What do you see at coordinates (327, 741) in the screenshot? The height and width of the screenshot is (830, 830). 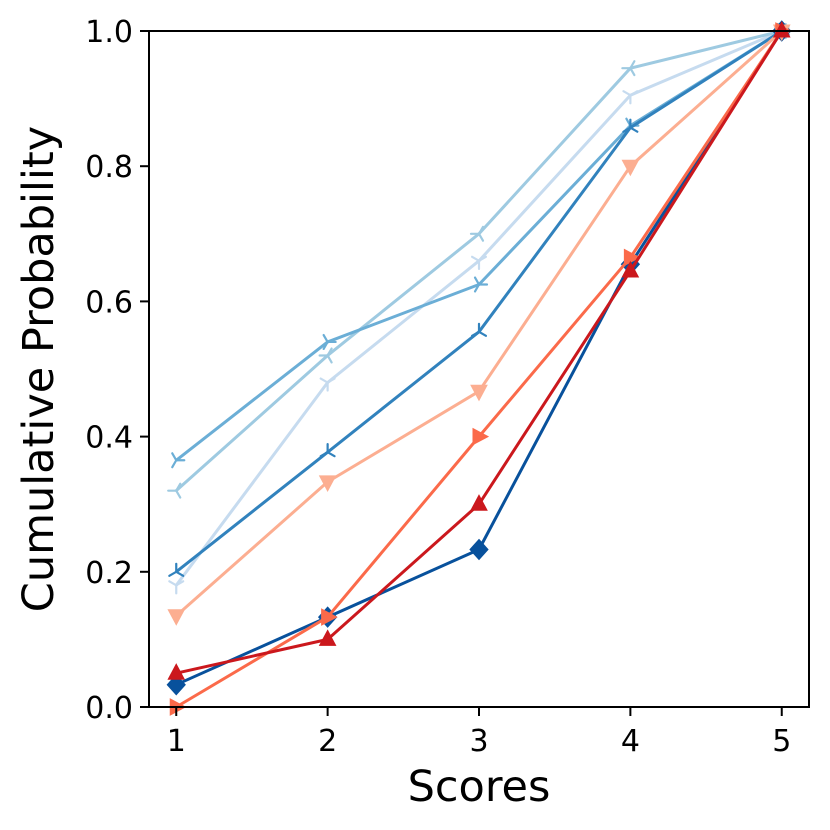 I see `x-tick-label: 2` at bounding box center [327, 741].